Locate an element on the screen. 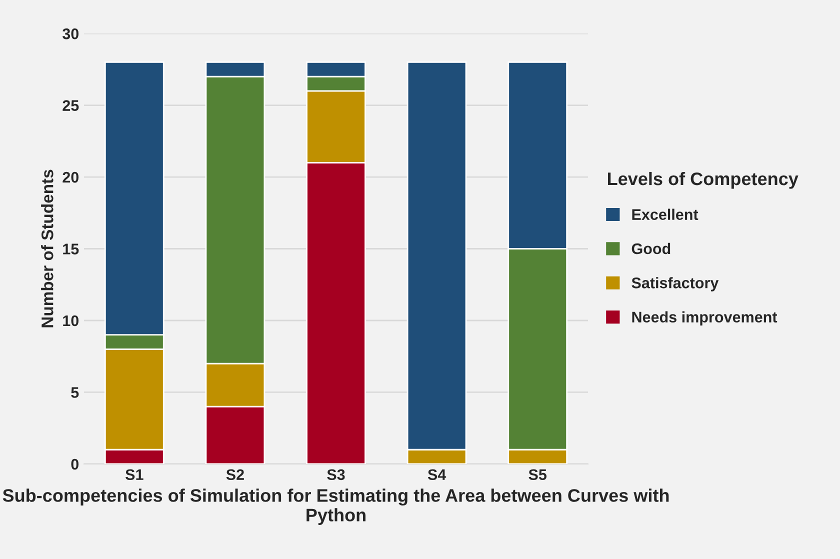 The image size is (840, 559). x-tick-label: S2 is located at coordinates (235, 474).